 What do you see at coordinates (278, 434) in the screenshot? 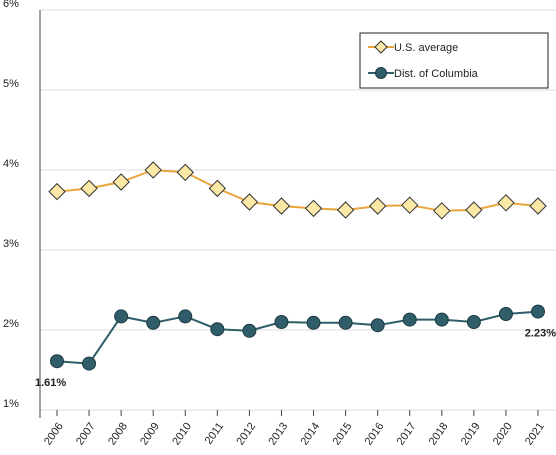
I see `x-tick-label: 2013` at bounding box center [278, 434].